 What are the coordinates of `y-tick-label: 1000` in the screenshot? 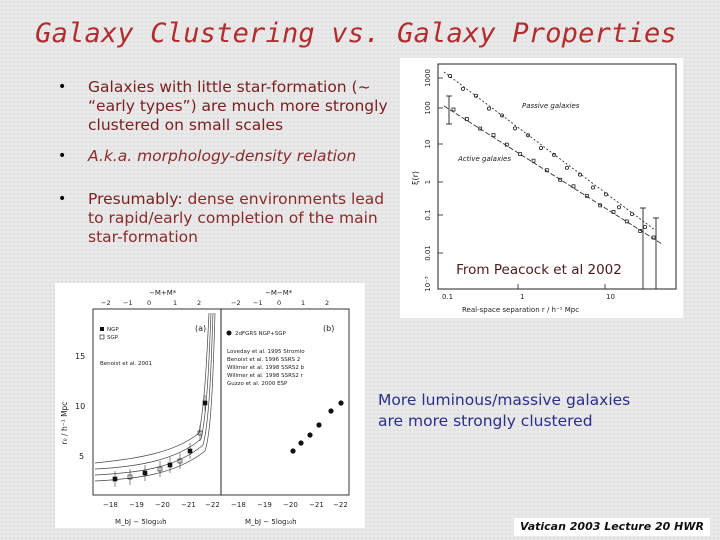 It's located at (428, 78).